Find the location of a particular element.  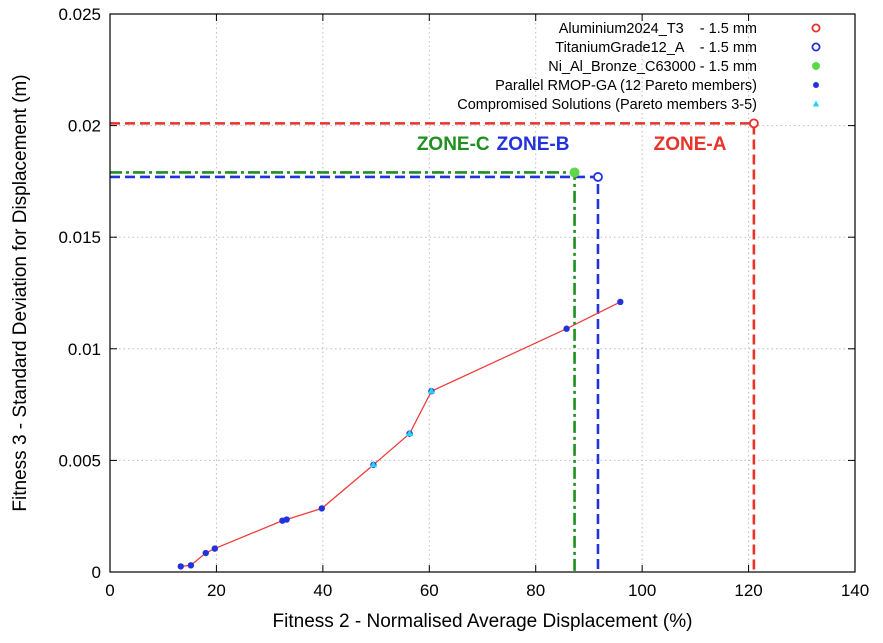

x-tick-label: 80 is located at coordinates (535, 590).